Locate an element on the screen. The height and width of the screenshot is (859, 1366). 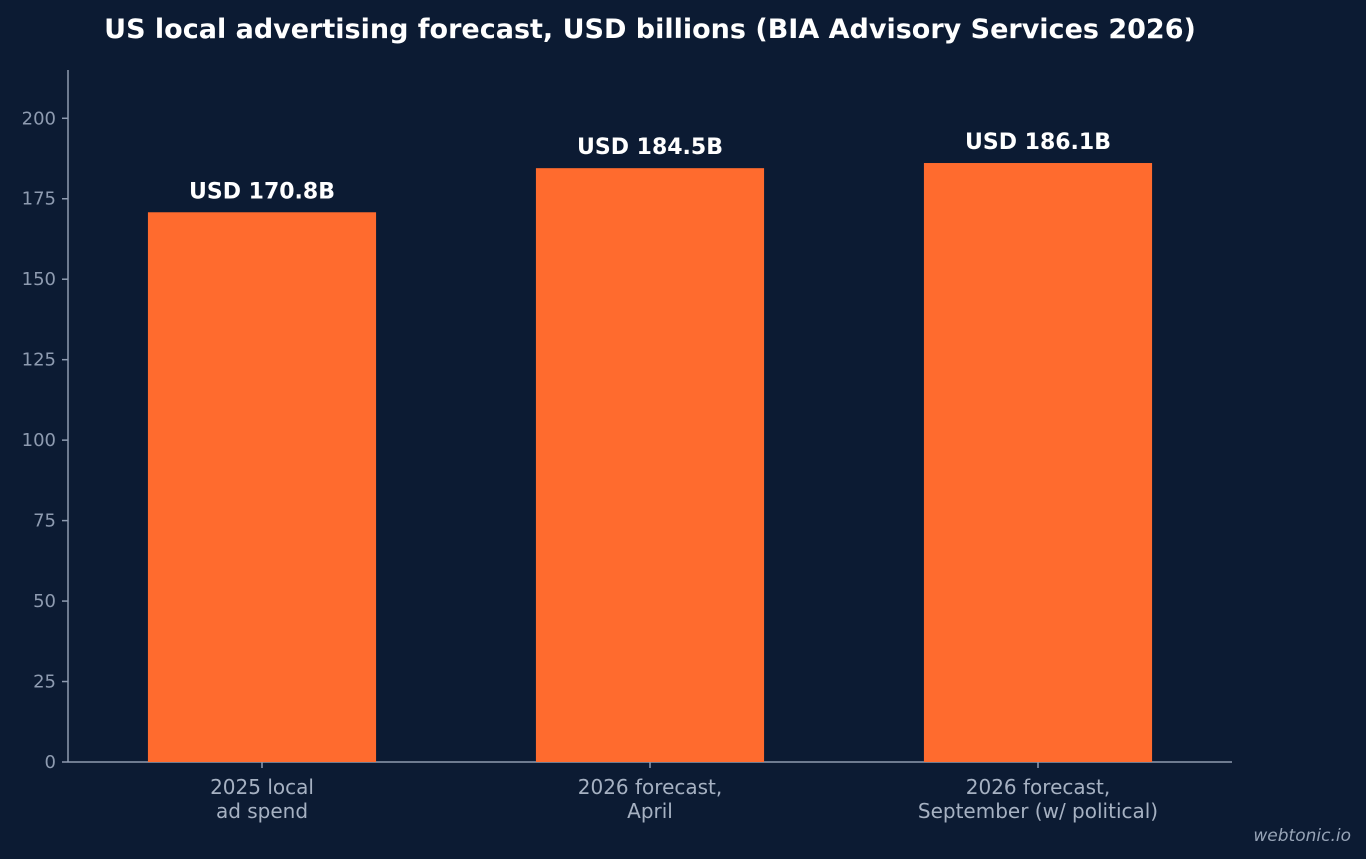
y-tick-label: 50 is located at coordinates (44, 601).